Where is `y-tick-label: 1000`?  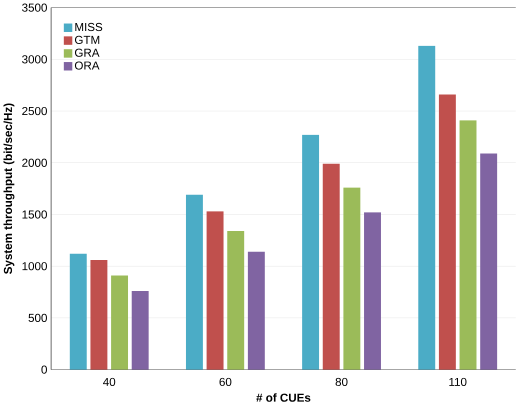 y-tick-label: 1000 is located at coordinates (34, 266).